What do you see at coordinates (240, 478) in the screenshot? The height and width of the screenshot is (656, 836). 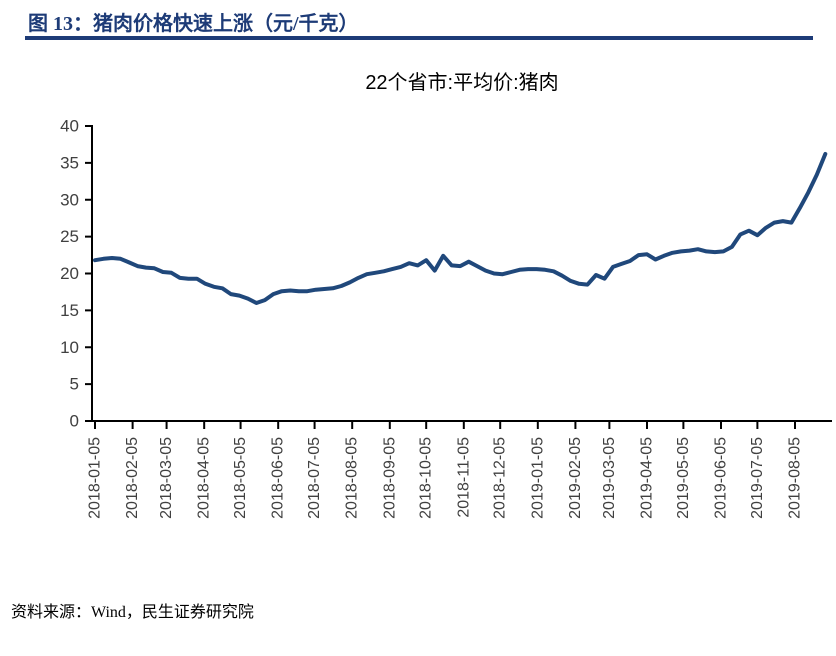 I see `x-tick-label: 2018-05-05` at bounding box center [240, 478].